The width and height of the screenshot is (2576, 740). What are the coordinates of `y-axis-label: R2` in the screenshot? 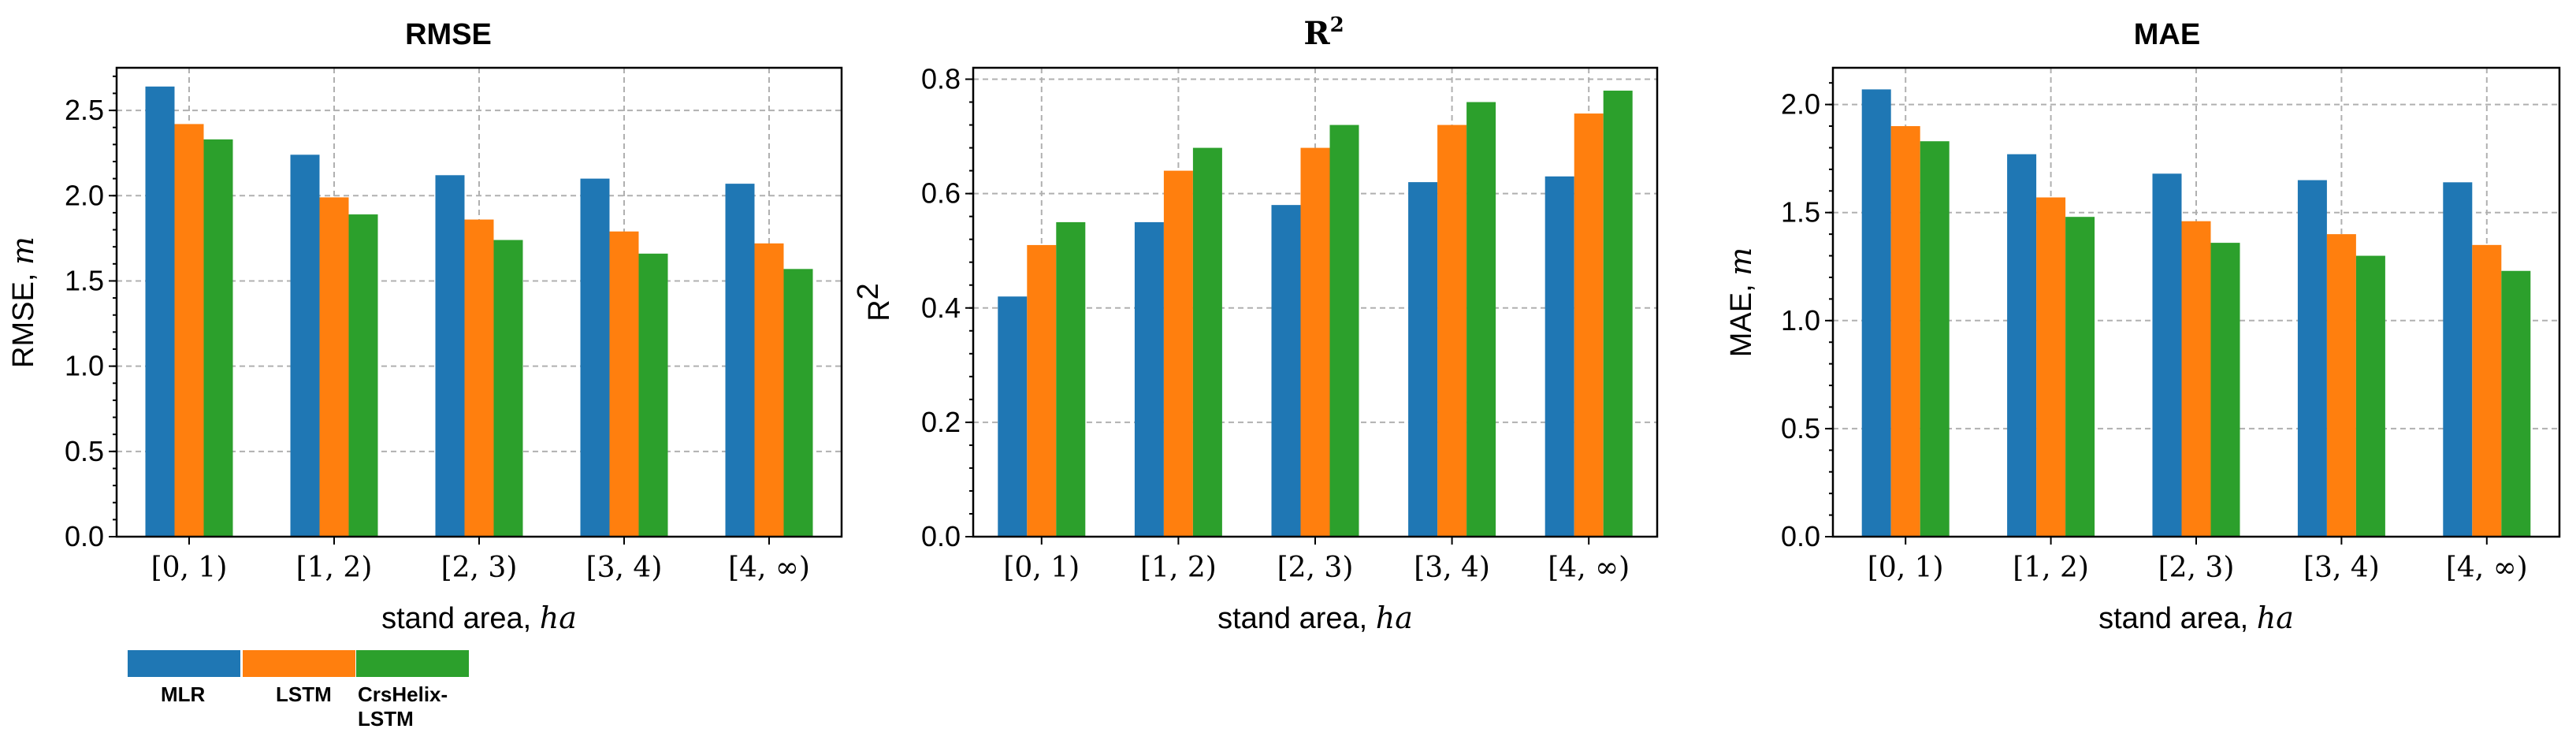 It's located at (874, 302).